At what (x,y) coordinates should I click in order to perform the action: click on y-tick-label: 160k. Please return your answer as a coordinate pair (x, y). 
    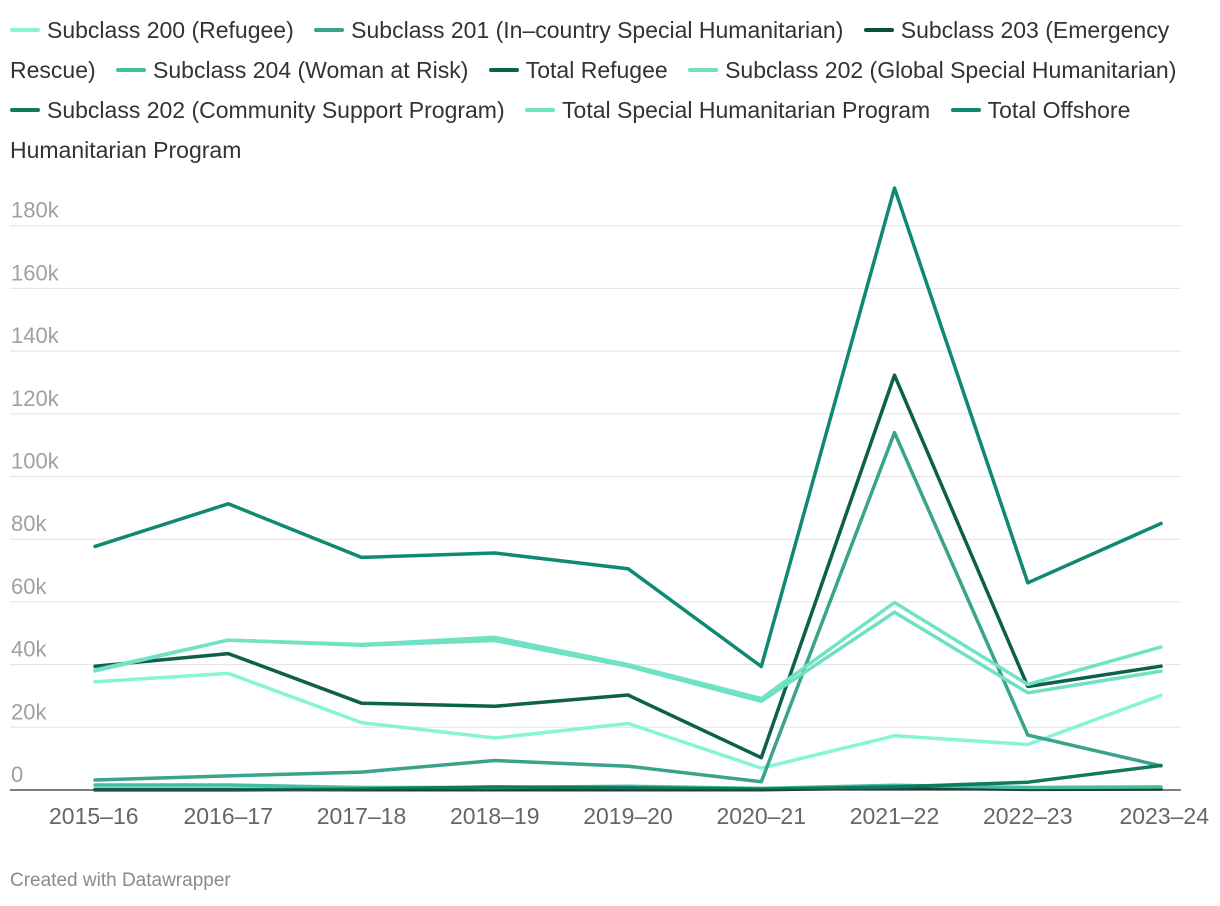
    Looking at the image, I should click on (35, 272).